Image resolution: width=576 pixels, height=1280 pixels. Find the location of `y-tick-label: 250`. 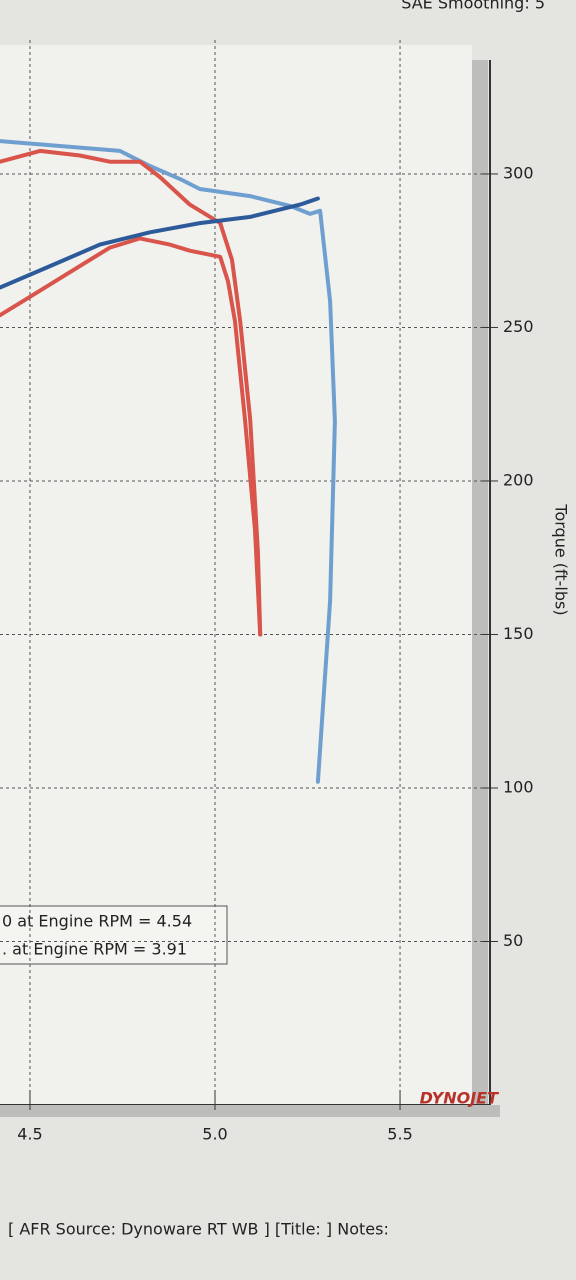

y-tick-label: 250 is located at coordinates (518, 326).